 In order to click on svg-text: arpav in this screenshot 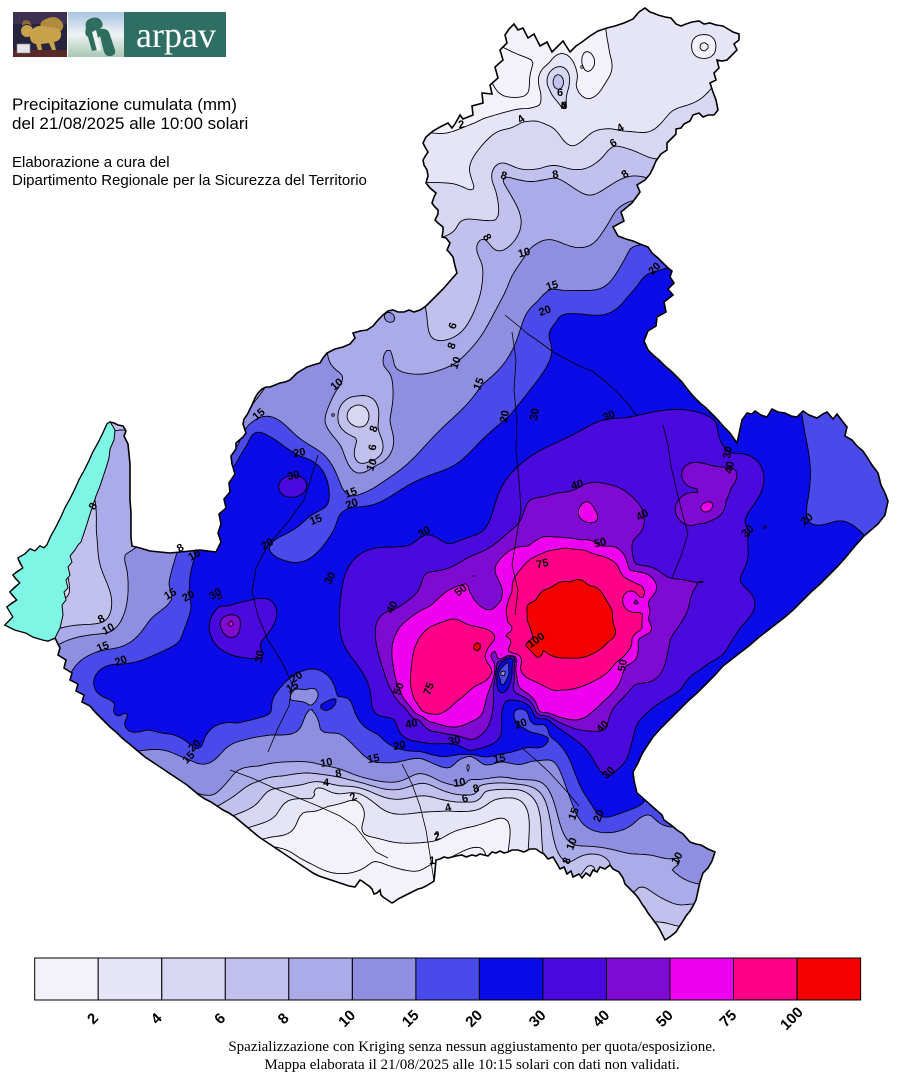, I will do `click(176, 35)`.